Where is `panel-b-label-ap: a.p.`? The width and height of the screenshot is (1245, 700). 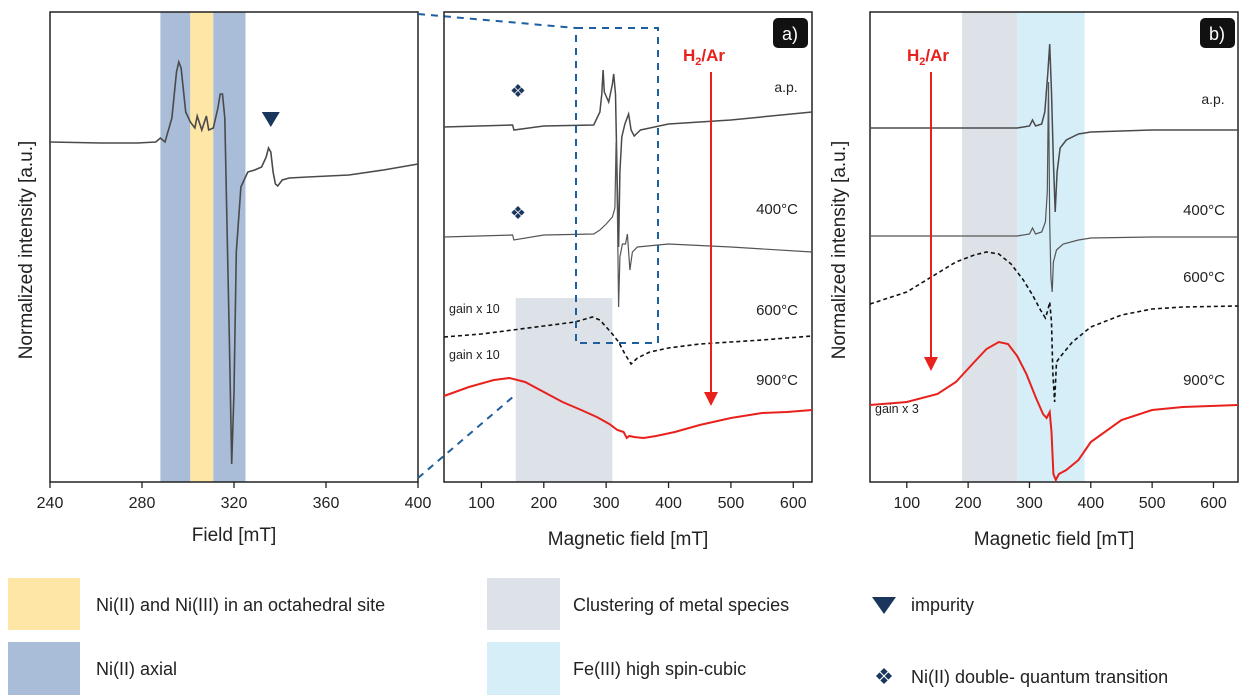 panel-b-label-ap: a.p. is located at coordinates (1212, 99).